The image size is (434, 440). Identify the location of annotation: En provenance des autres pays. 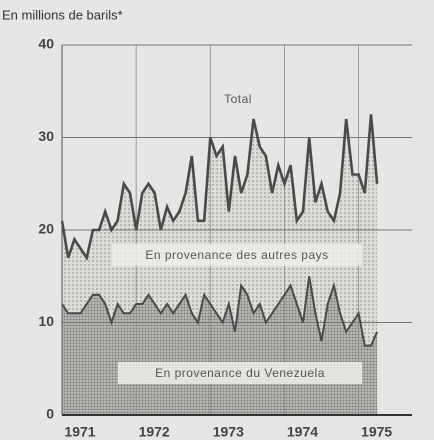
(236, 255).